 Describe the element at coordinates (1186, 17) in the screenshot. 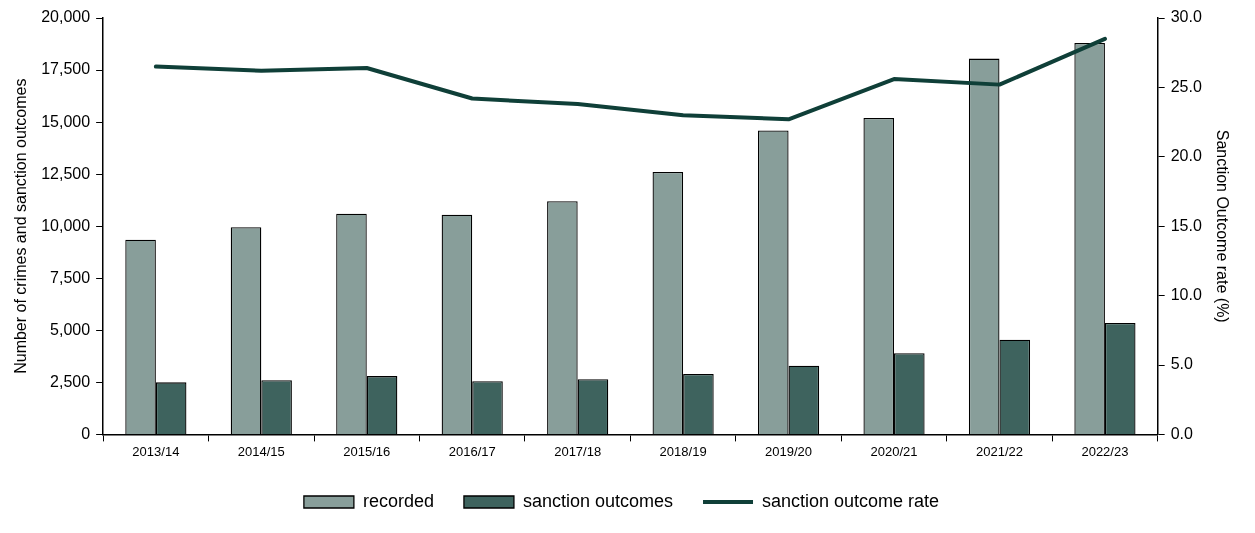

I see `y2-tick-label: 30.0` at that location.